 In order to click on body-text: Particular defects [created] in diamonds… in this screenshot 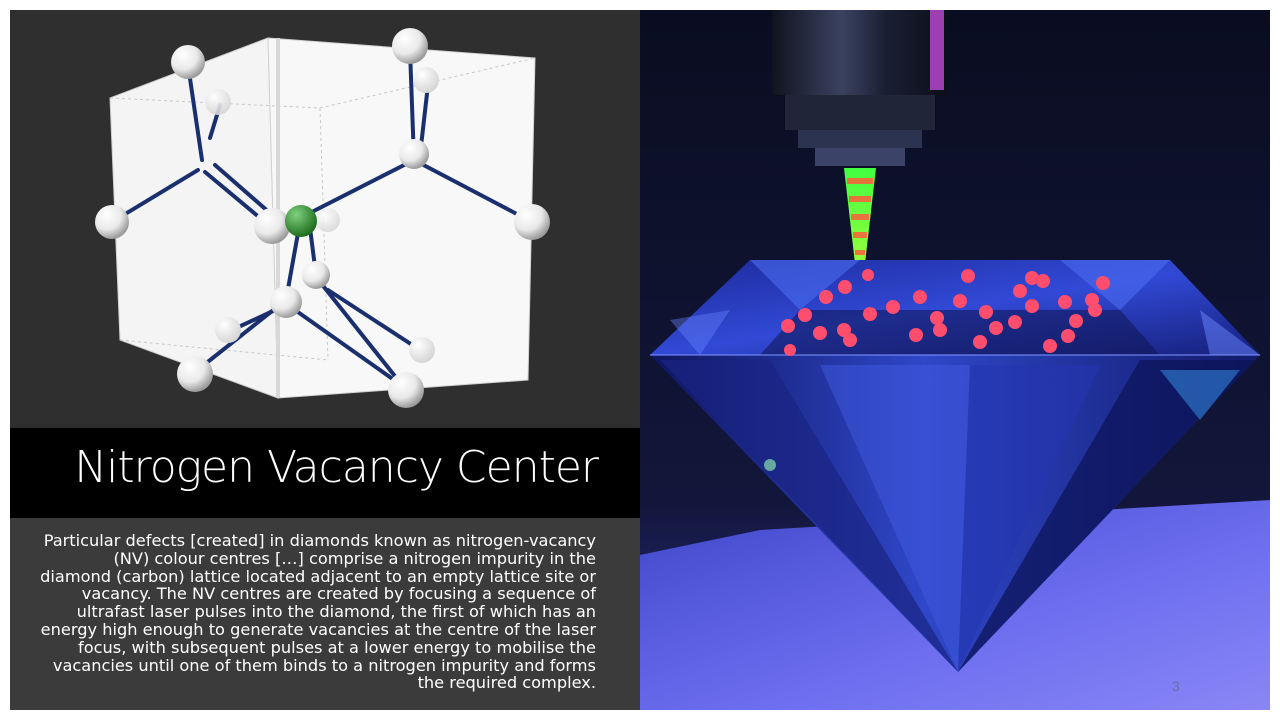, I will do `click(318, 612)`.